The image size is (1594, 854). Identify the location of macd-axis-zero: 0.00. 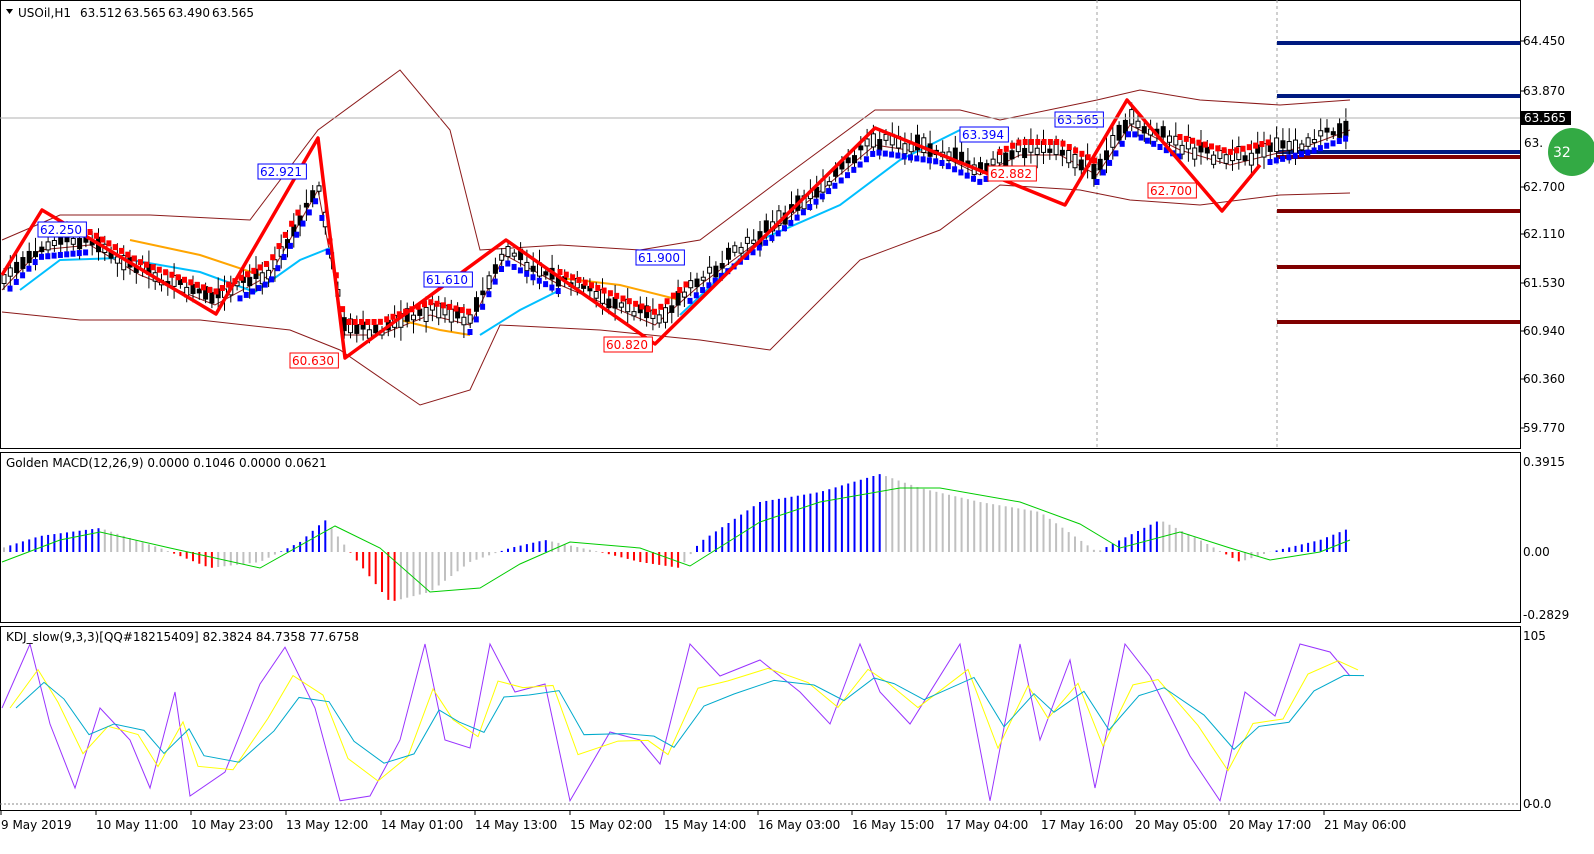
(1536, 552).